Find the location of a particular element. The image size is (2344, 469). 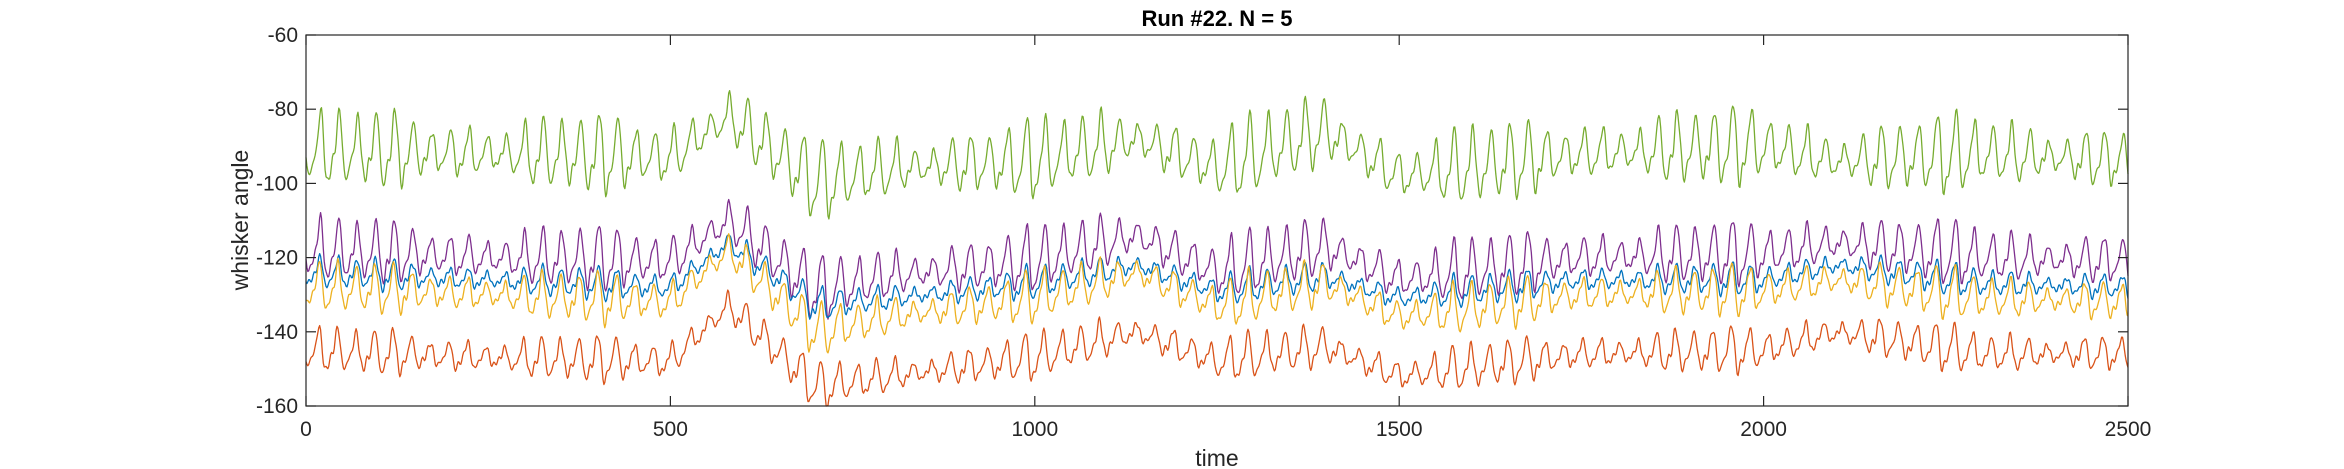

y-tick-label: -100 is located at coordinates (277, 183).